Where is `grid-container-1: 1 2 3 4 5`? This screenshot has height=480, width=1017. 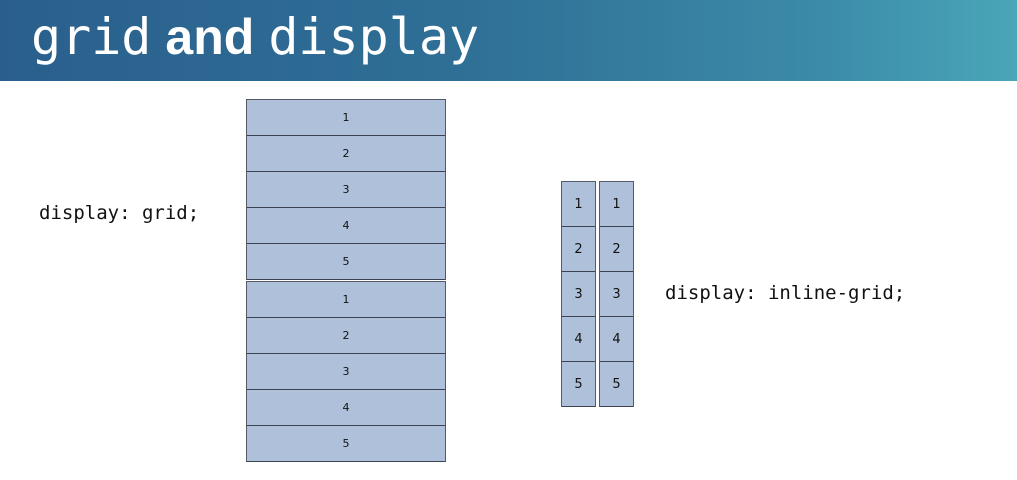 grid-container-1: 1 2 3 4 5 is located at coordinates (346, 189).